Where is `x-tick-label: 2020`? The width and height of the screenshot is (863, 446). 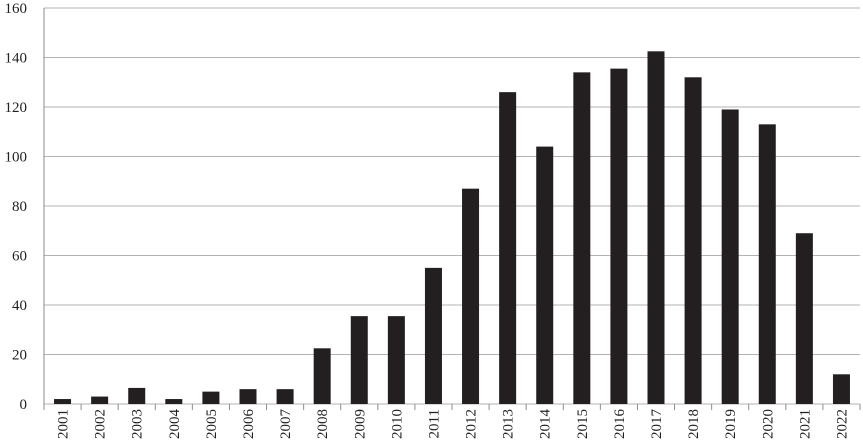
x-tick-label: 2020 is located at coordinates (768, 424).